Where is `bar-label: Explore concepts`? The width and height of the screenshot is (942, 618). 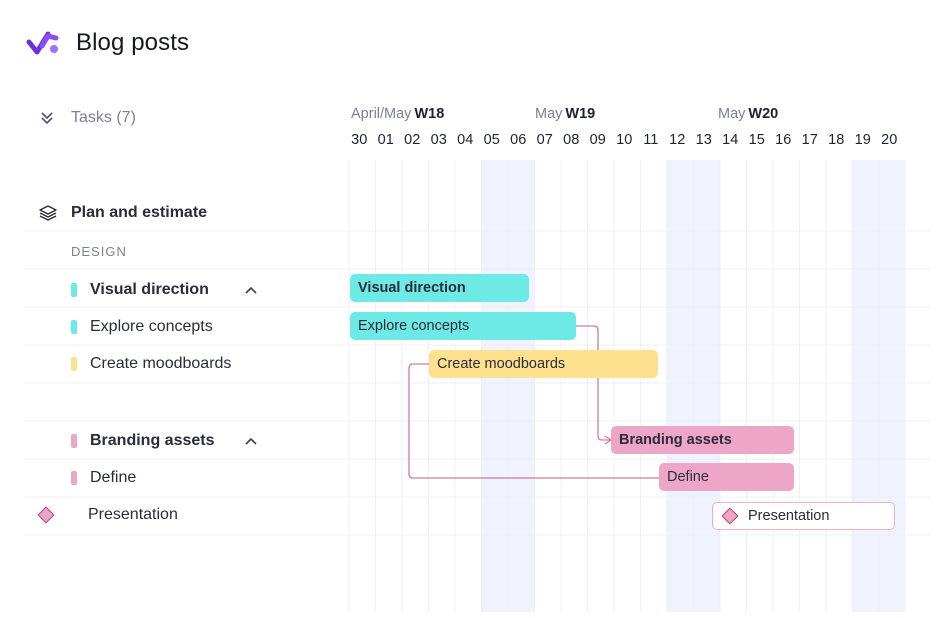
bar-label: Explore concepts is located at coordinates (414, 326).